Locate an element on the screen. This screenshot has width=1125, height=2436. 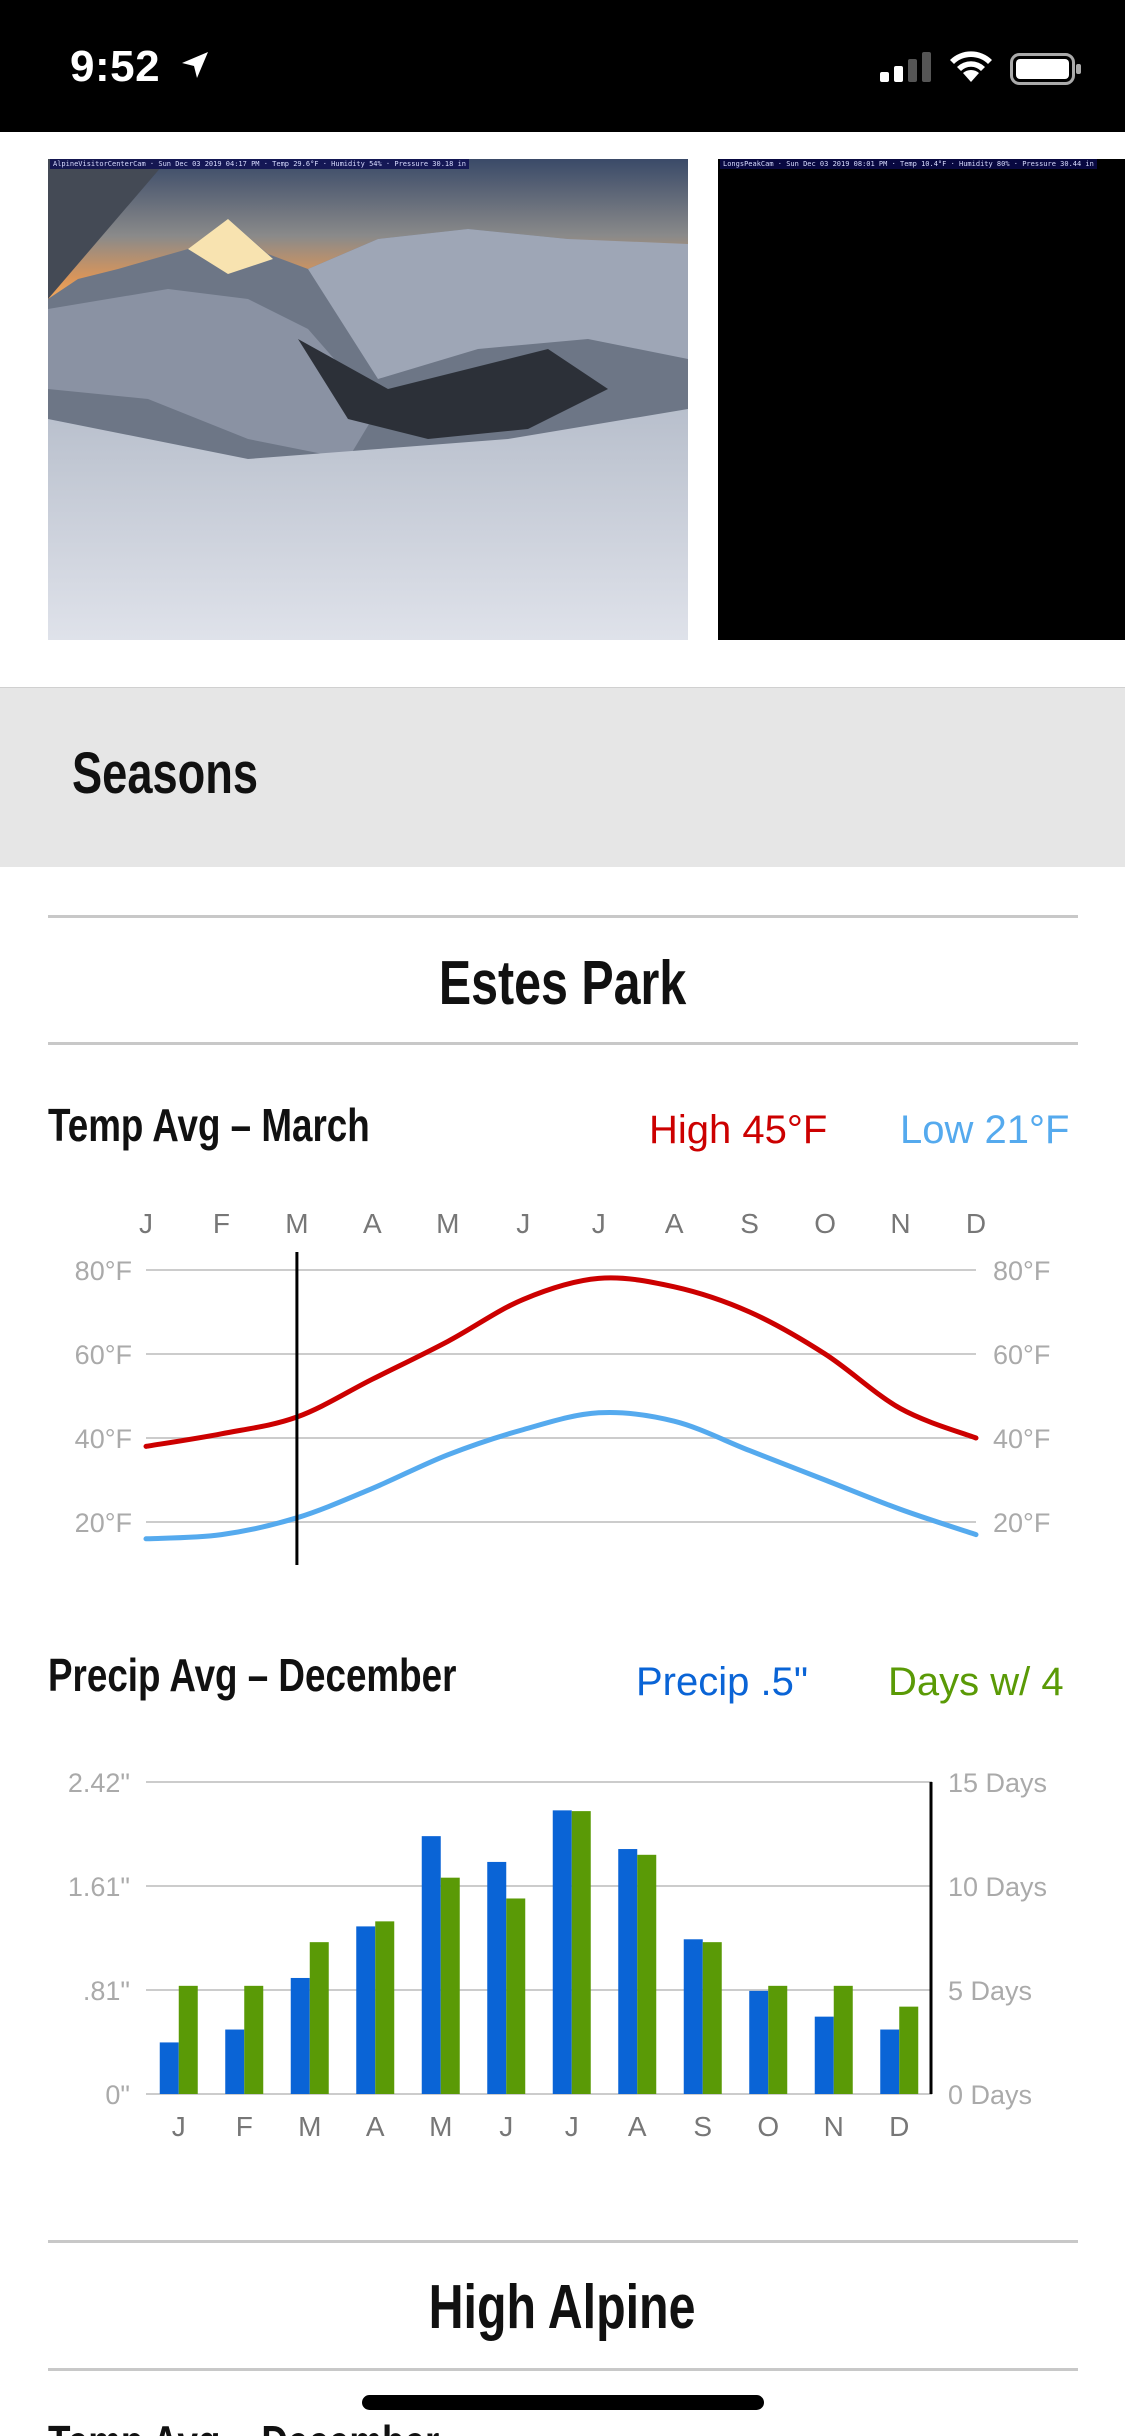
temp-chart-heading: Temp Avg – March is located at coordinates (209, 1125).